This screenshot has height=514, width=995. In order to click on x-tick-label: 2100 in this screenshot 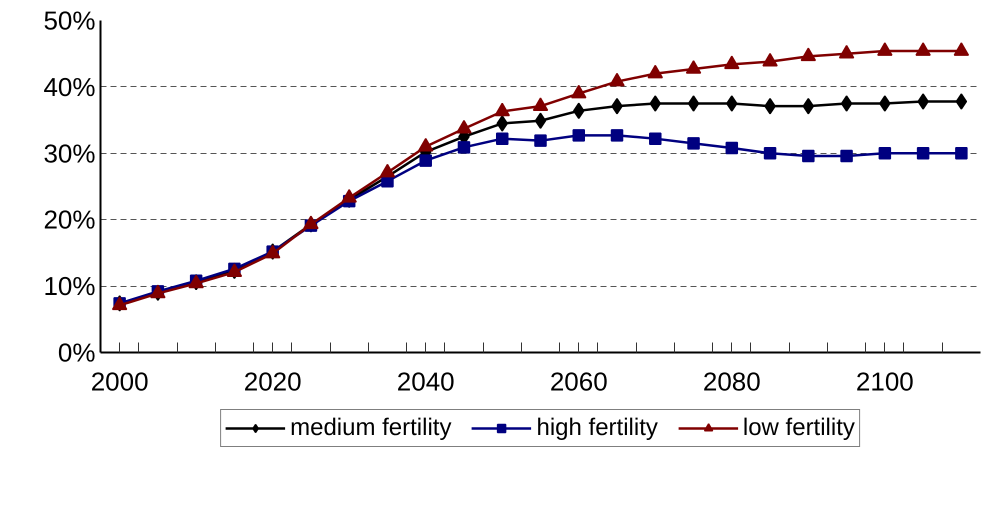, I will do `click(885, 381)`.